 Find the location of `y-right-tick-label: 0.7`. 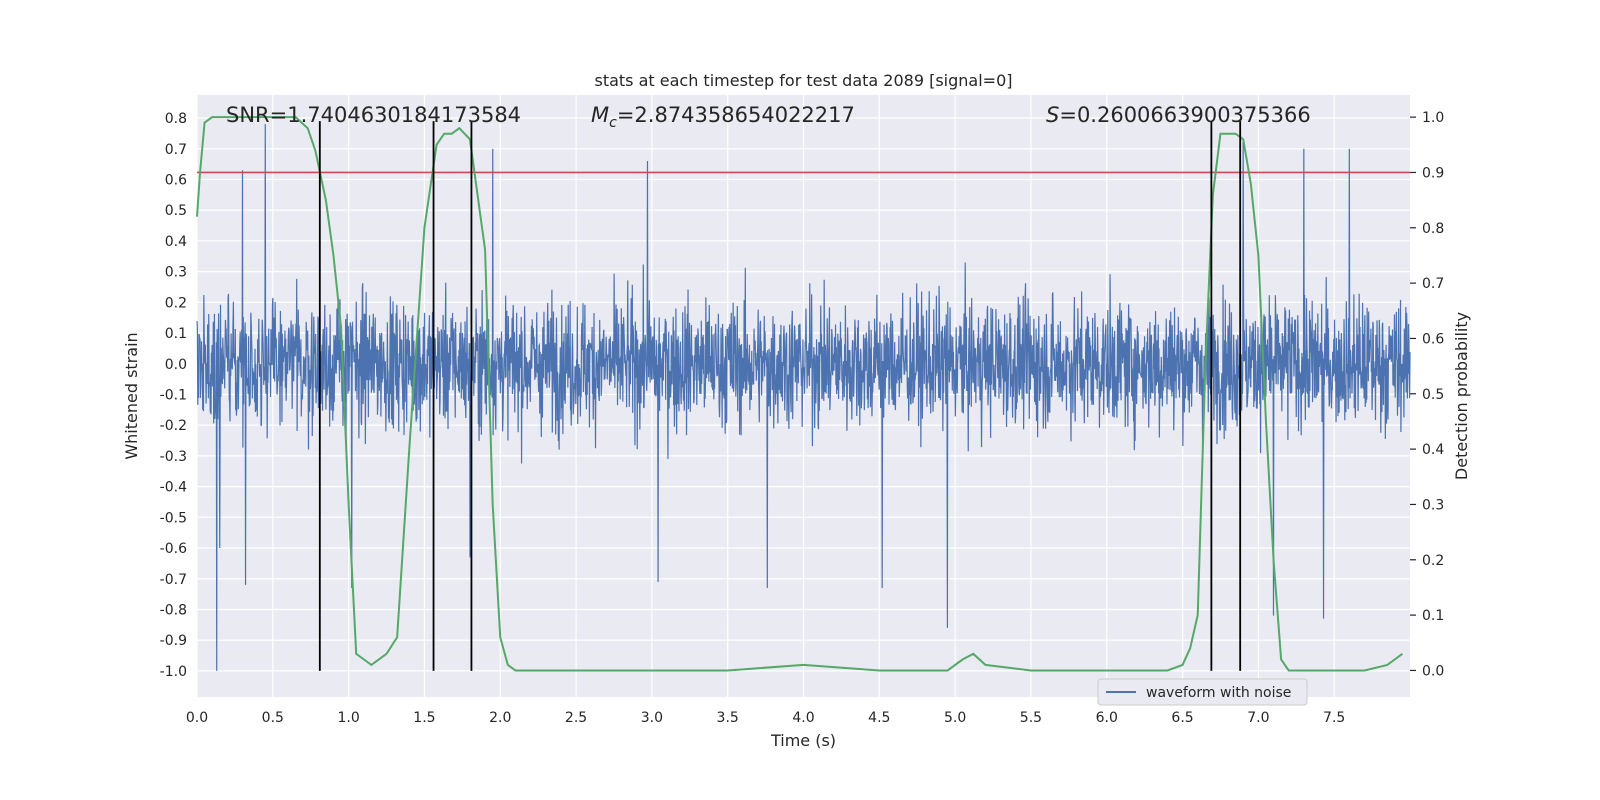

y-right-tick-label: 0.7 is located at coordinates (1433, 284).